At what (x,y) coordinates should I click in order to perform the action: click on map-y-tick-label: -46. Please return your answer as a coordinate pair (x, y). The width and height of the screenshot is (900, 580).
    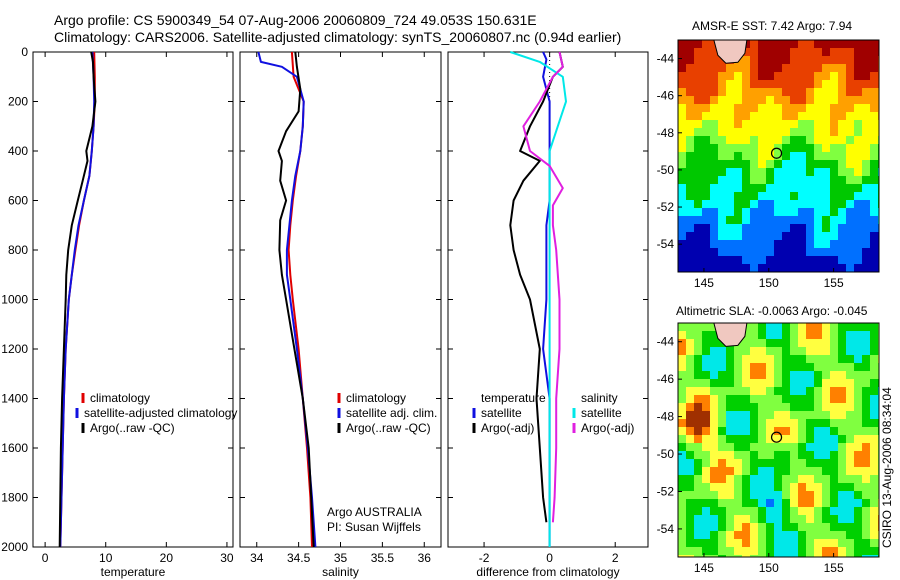
    Looking at the image, I should click on (666, 379).